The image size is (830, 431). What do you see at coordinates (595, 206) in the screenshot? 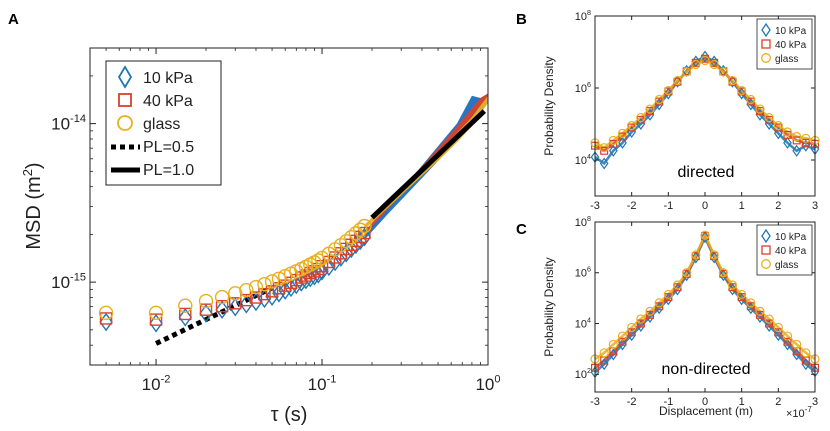
I see `x-tick-label: -3` at bounding box center [595, 206].